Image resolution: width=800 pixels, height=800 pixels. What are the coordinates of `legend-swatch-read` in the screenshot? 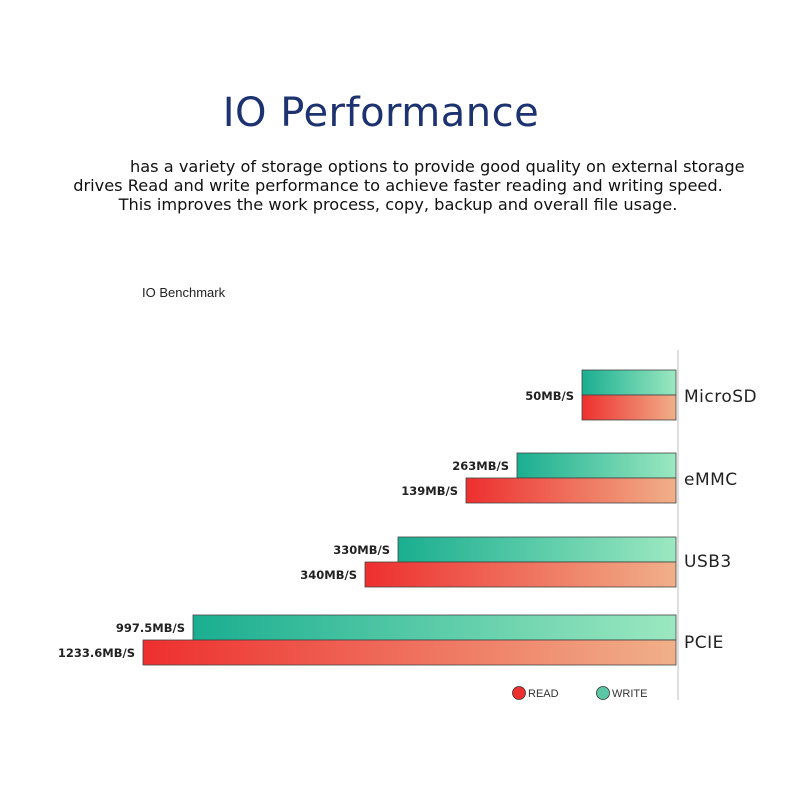 It's located at (519, 693).